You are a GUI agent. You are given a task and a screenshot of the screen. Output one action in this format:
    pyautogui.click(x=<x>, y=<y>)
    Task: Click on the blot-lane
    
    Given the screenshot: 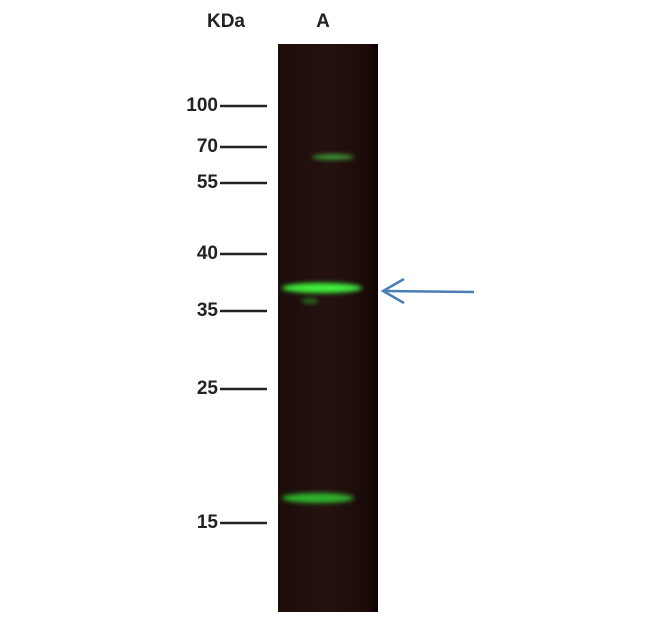 What is the action you would take?
    pyautogui.click(x=328, y=328)
    